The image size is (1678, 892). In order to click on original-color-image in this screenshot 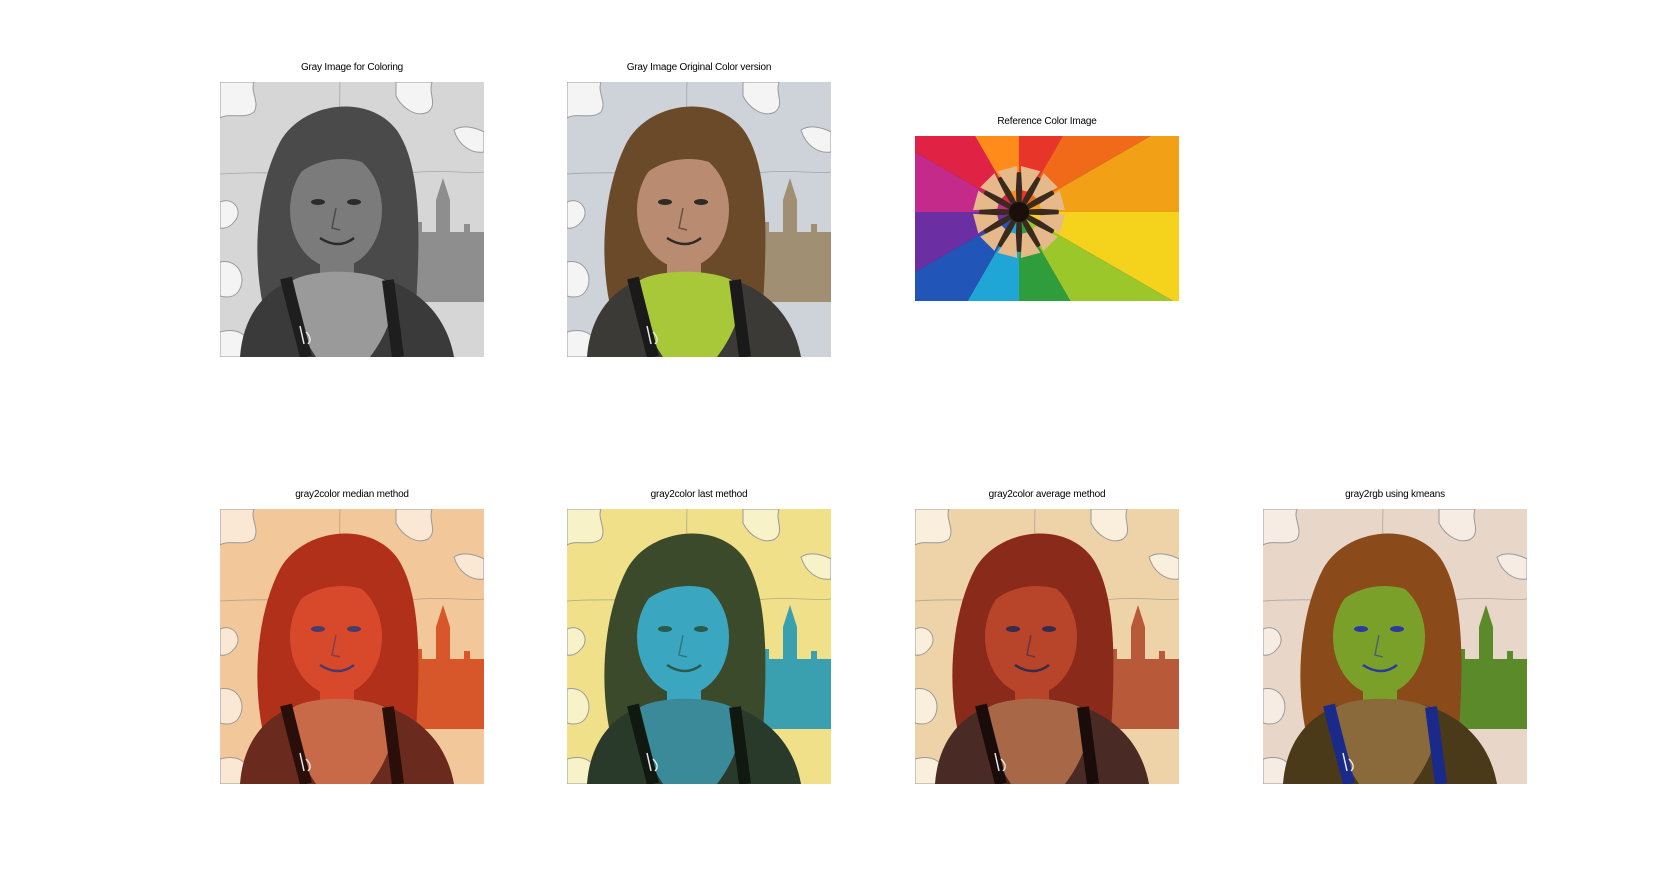, I will do `click(699, 219)`.